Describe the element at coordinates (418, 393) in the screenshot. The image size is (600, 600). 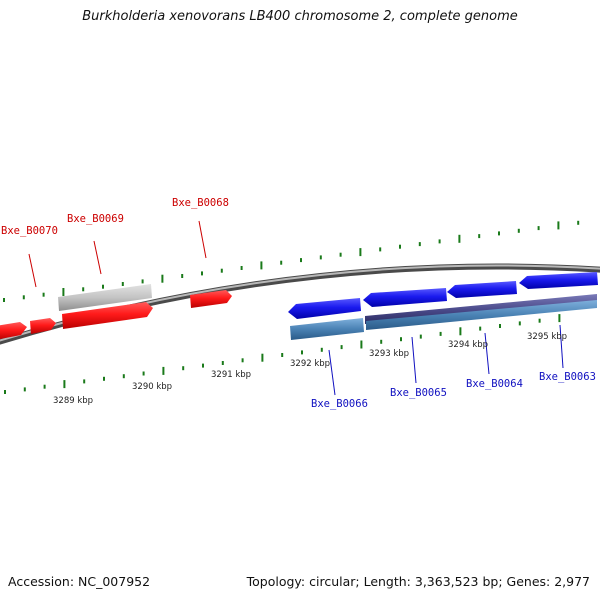
I see `gene-label: Bxe_B0065` at that location.